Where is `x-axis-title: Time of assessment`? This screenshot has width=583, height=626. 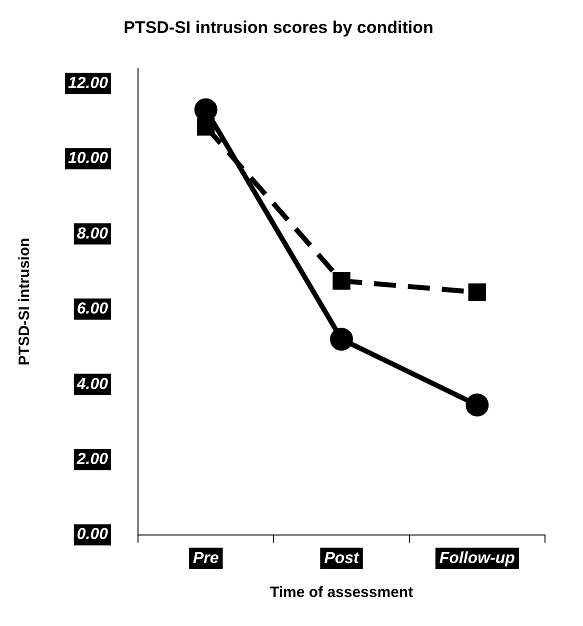 x-axis-title: Time of assessment is located at coordinates (342, 593).